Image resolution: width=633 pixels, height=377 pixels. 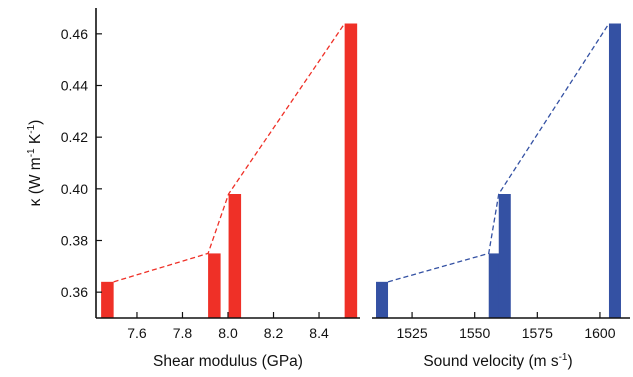 I want to click on y-tick-label: 0.38, so click(x=74, y=241).